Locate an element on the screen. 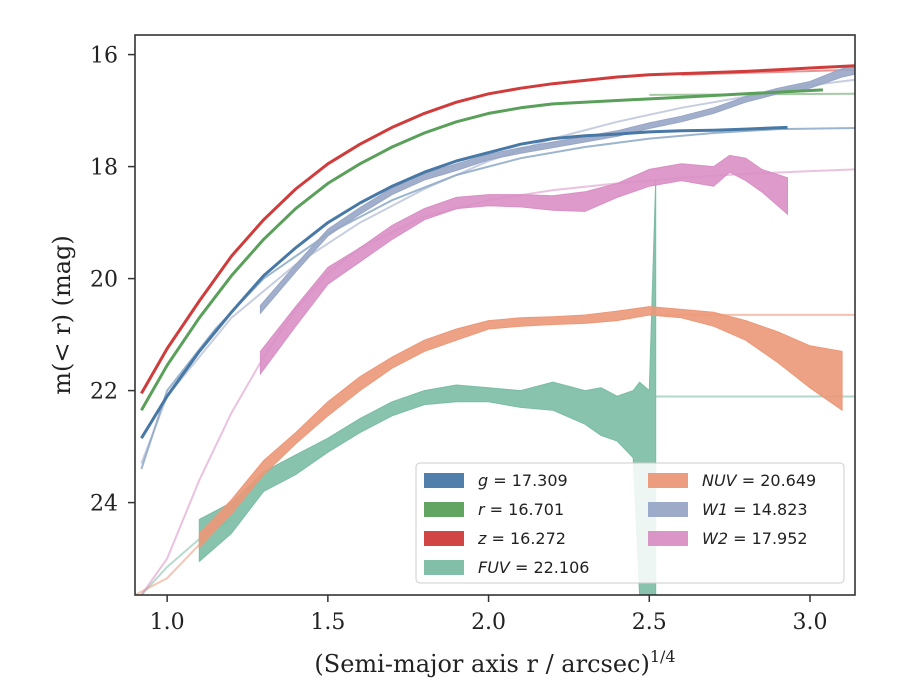  y-tick-label: 16 is located at coordinates (104, 56).